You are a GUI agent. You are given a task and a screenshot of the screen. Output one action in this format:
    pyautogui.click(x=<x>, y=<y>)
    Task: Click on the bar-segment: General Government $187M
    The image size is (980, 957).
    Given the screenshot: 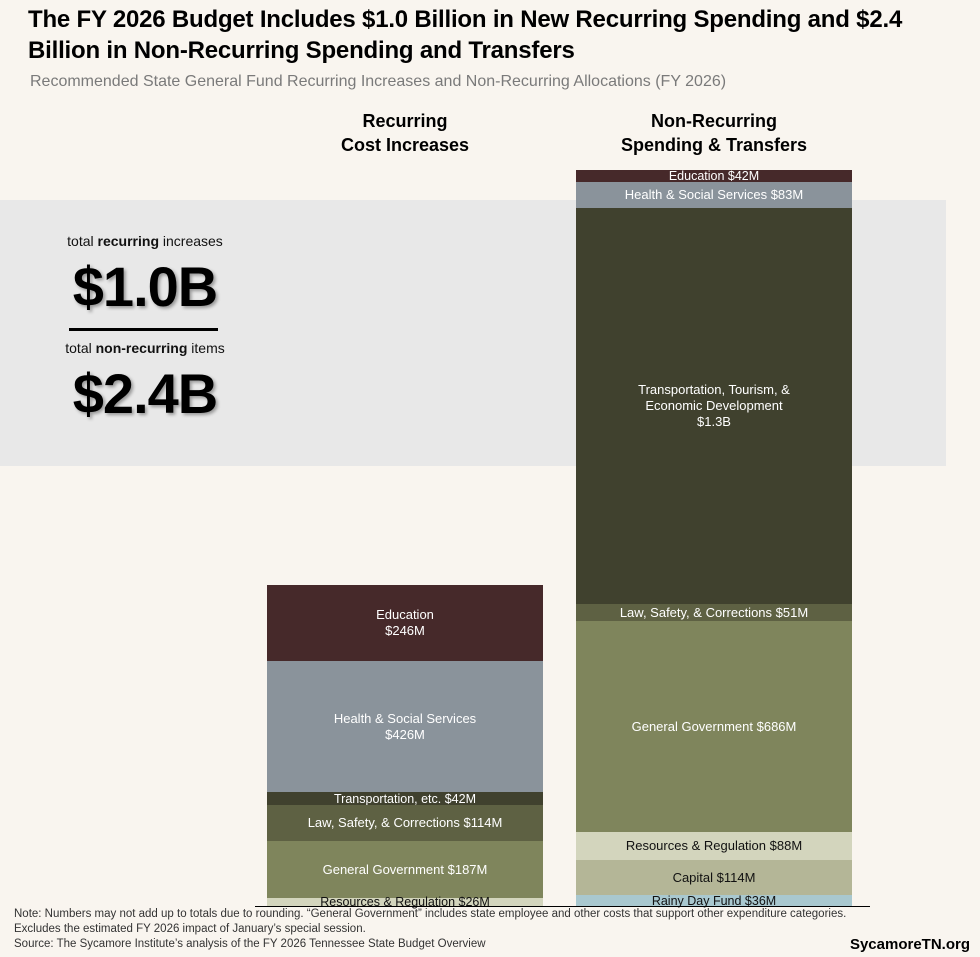 What is the action you would take?
    pyautogui.click(x=405, y=869)
    